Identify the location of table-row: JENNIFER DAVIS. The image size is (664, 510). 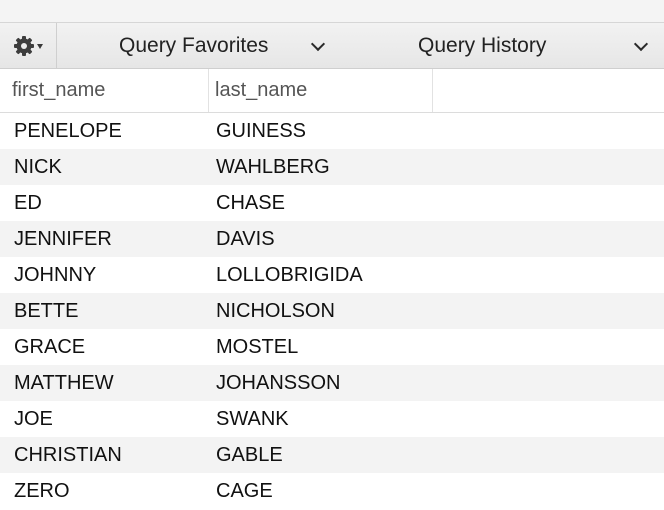
(332, 239).